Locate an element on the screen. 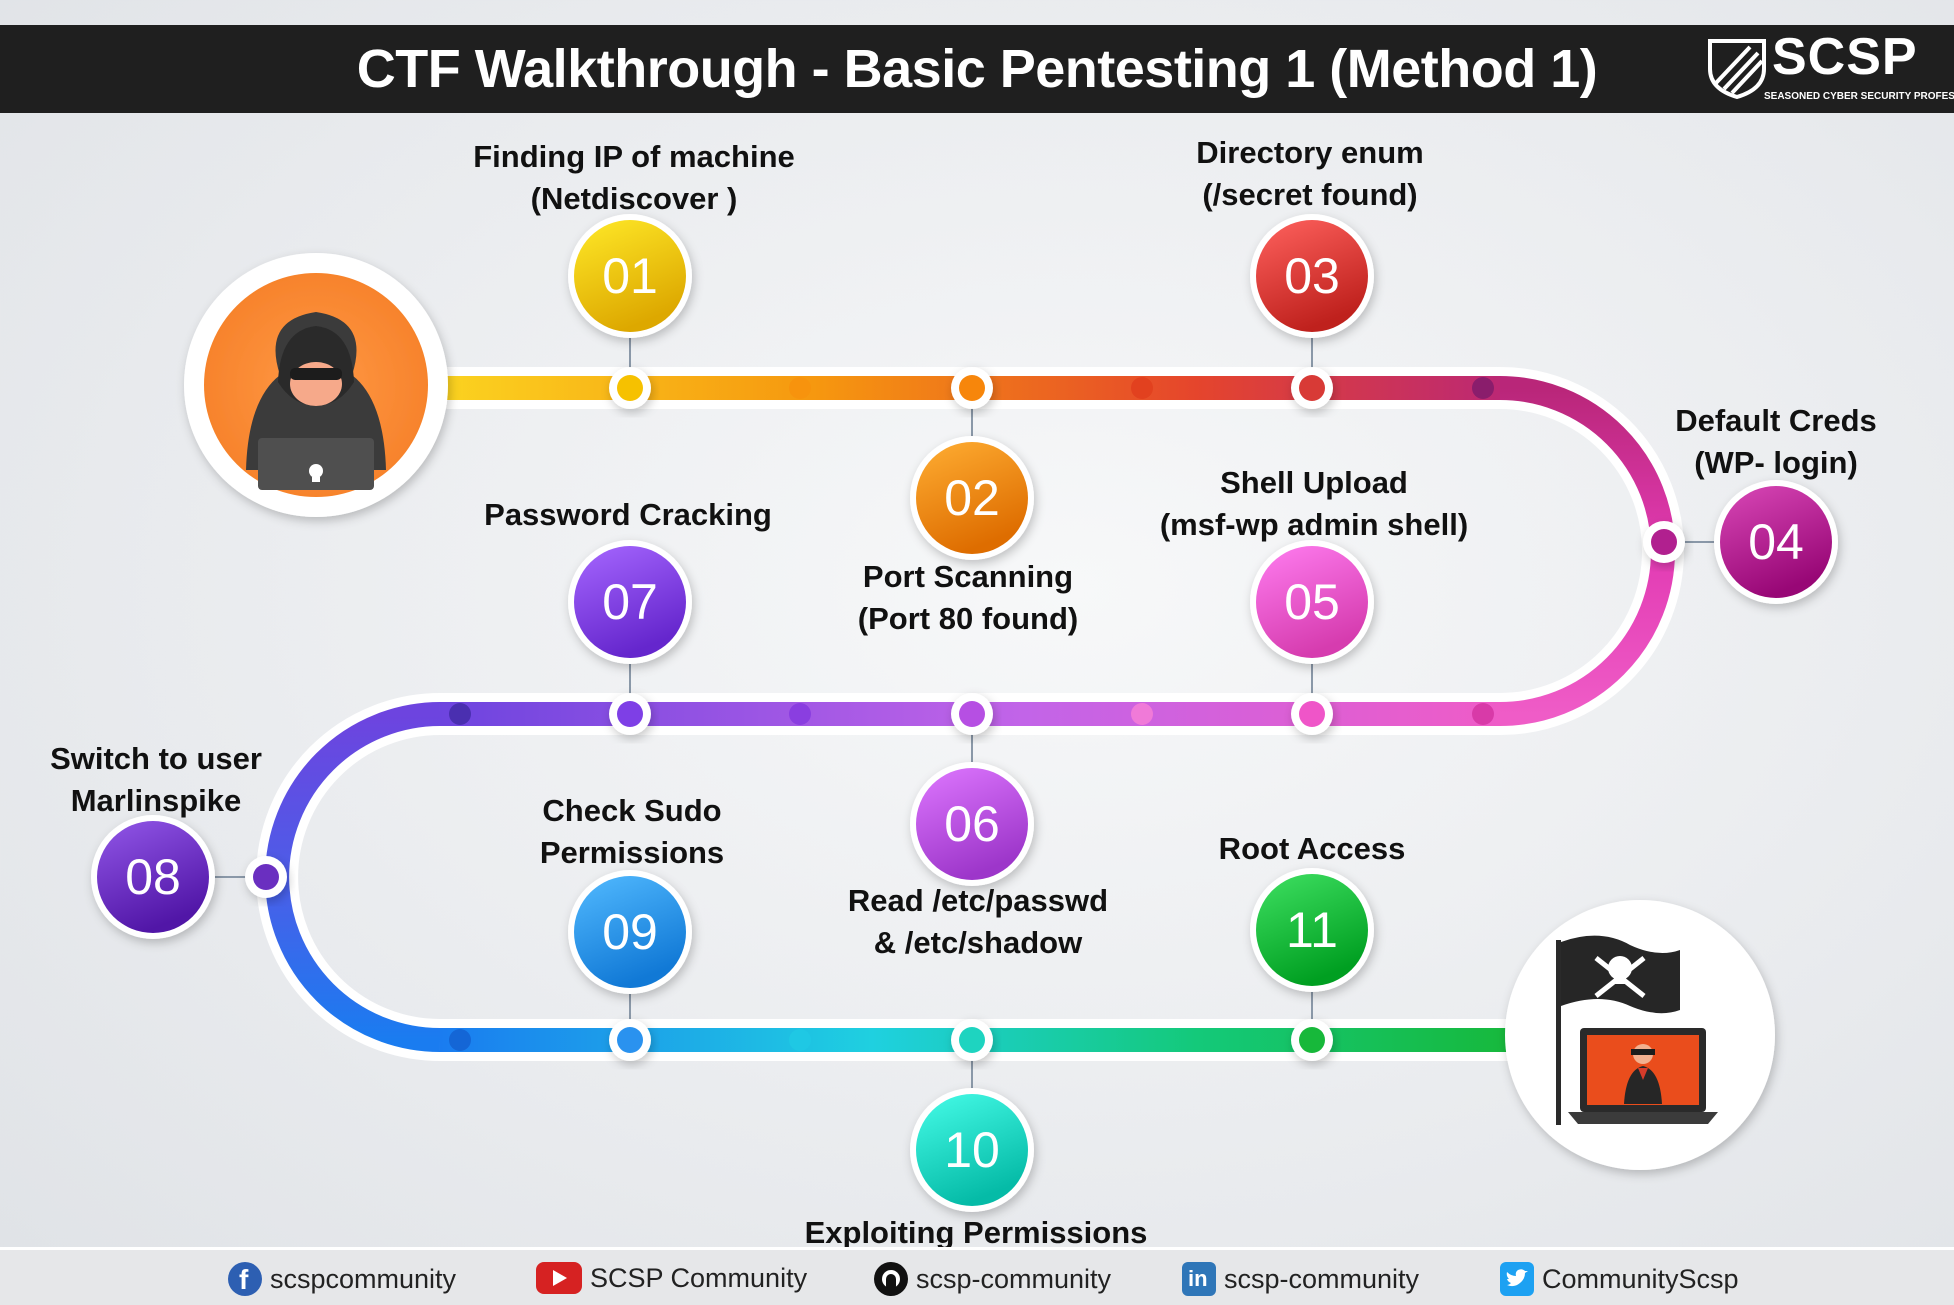 This screenshot has height=1305, width=1954. step-number: 08 is located at coordinates (153, 877).